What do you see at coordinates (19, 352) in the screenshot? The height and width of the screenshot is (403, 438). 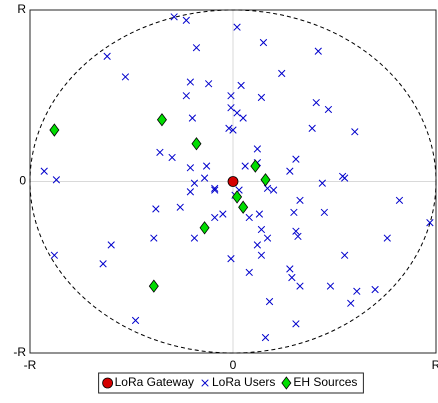 I see `y-tick-label: -R` at bounding box center [19, 352].